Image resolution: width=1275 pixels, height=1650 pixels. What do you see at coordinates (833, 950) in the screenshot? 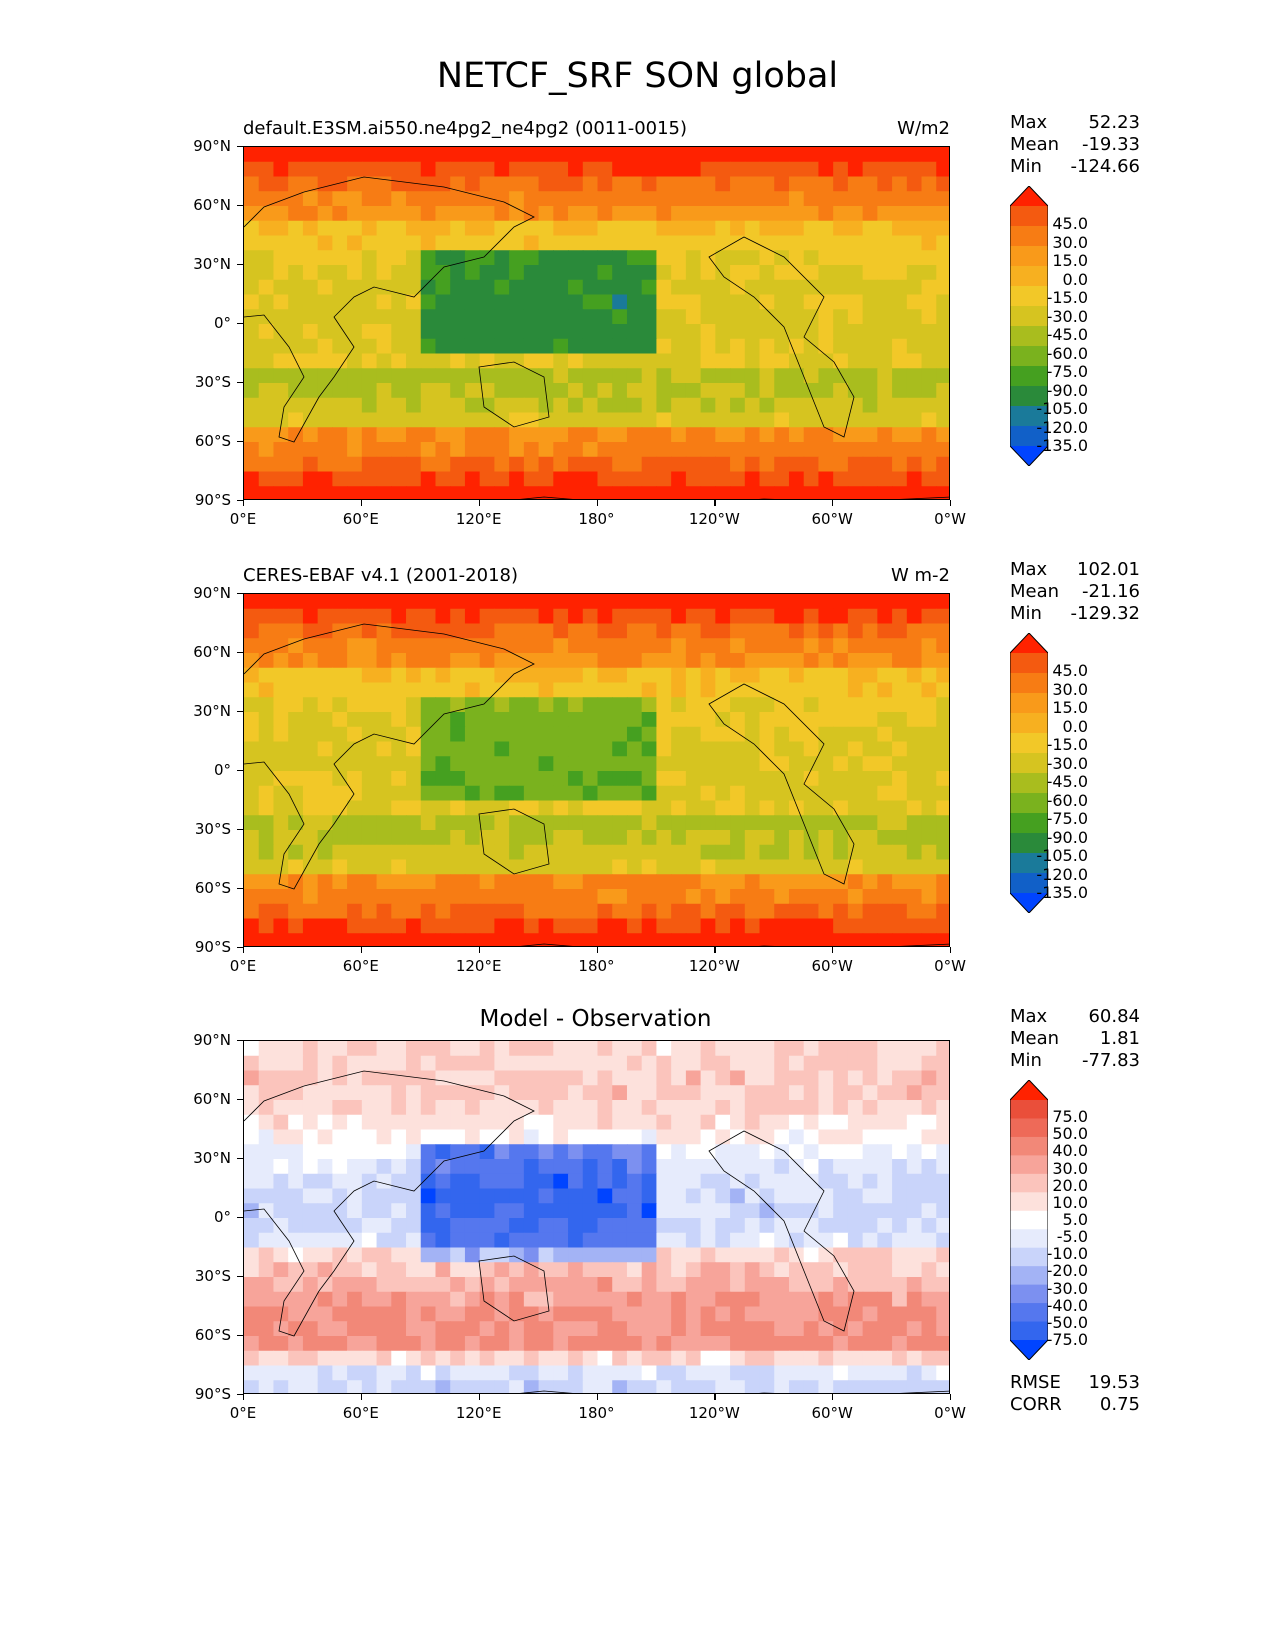
I see `lon-tick` at bounding box center [833, 950].